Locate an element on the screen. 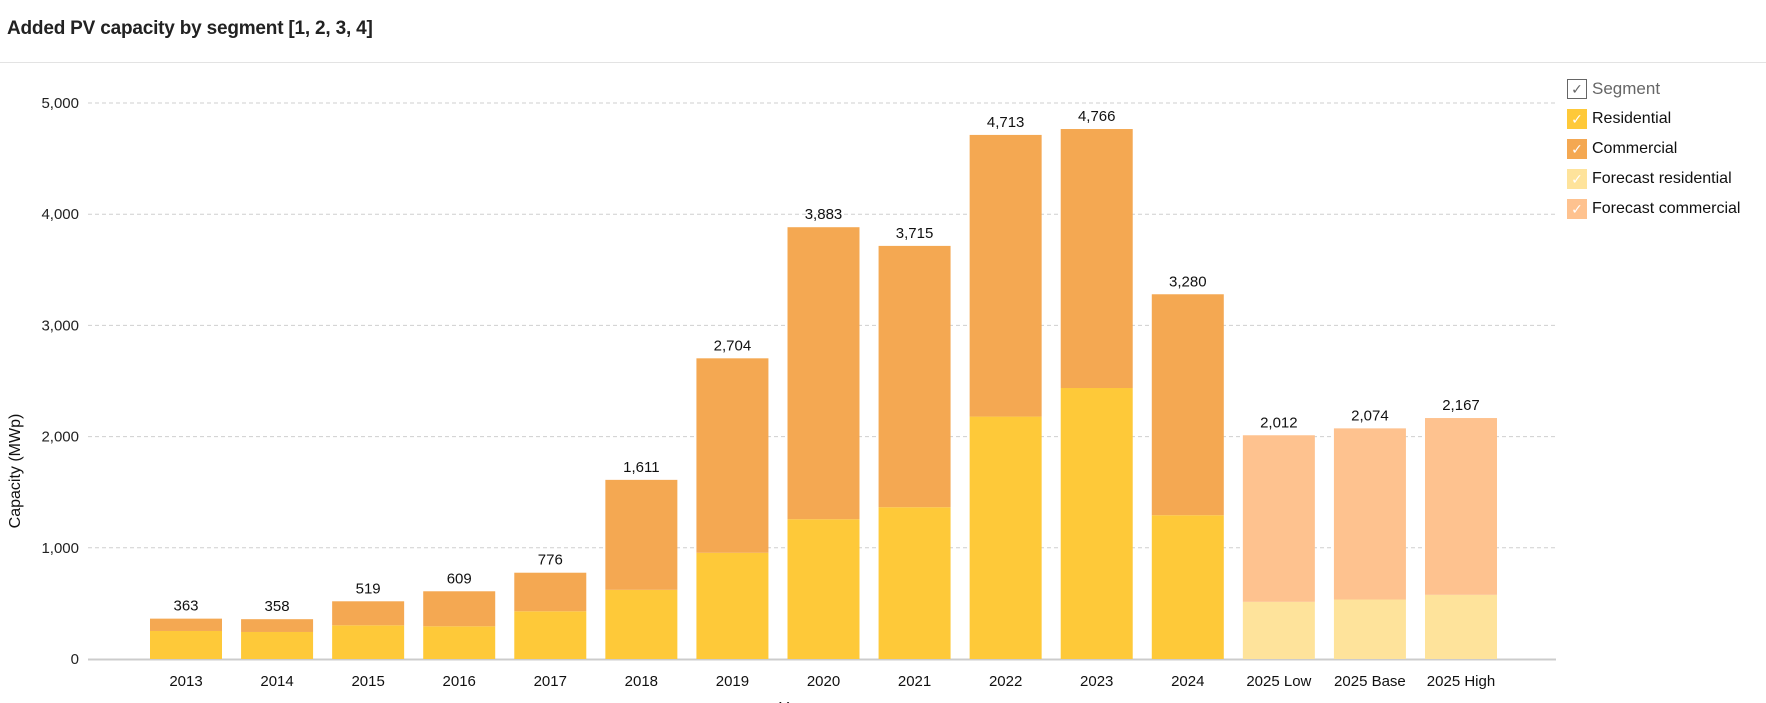 The height and width of the screenshot is (703, 1766). total-label: 609 is located at coordinates (459, 578).